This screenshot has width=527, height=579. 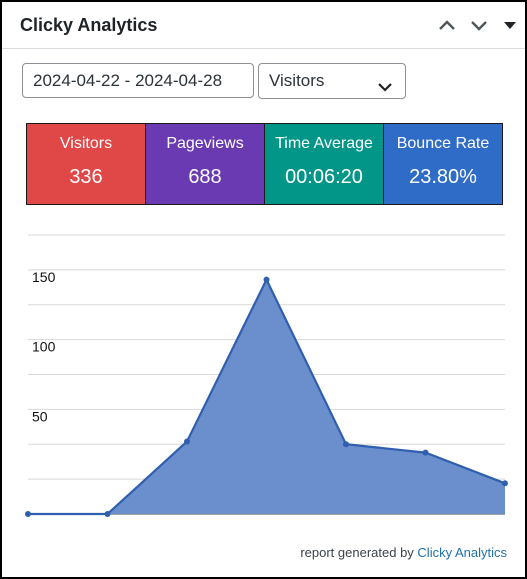 I want to click on chevron-up-icon, so click(x=447, y=25).